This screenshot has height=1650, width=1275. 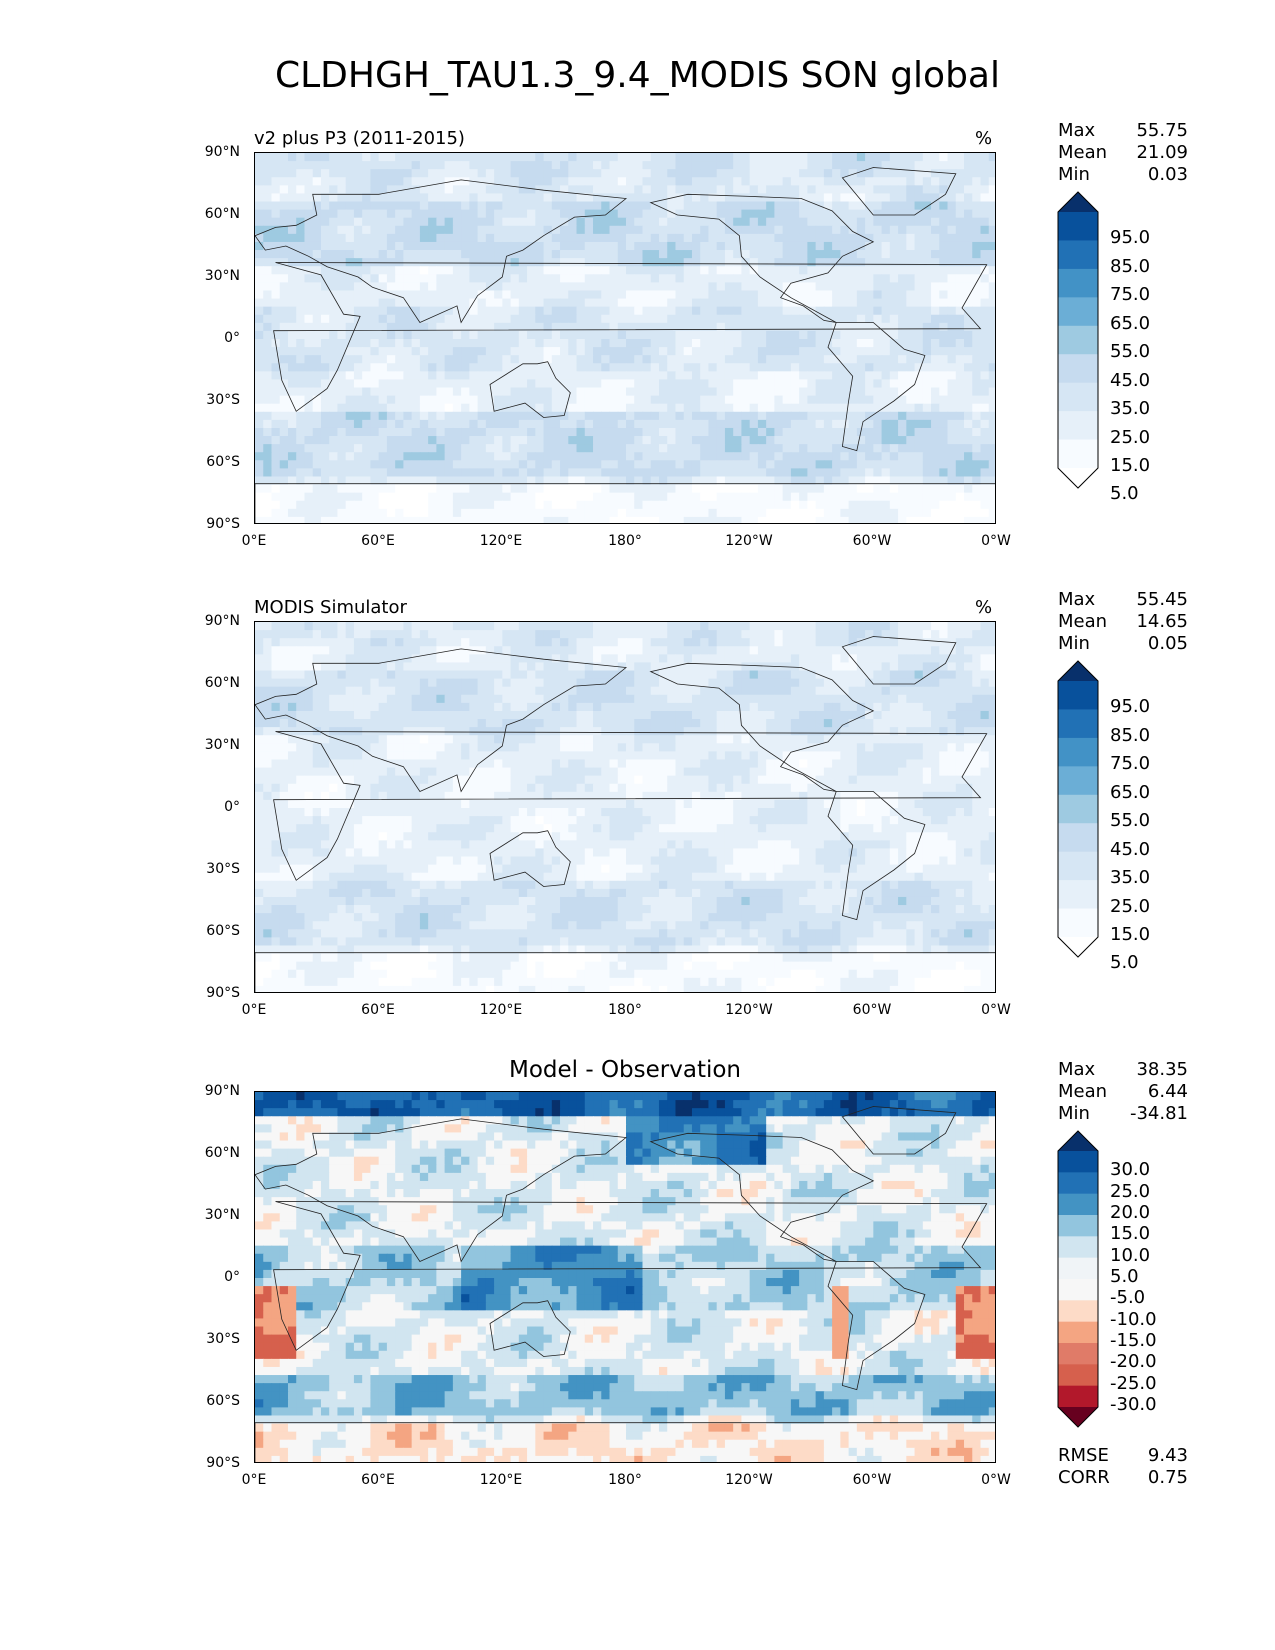 I want to click on colorbar-tick-label: 75.0, so click(x=1130, y=764).